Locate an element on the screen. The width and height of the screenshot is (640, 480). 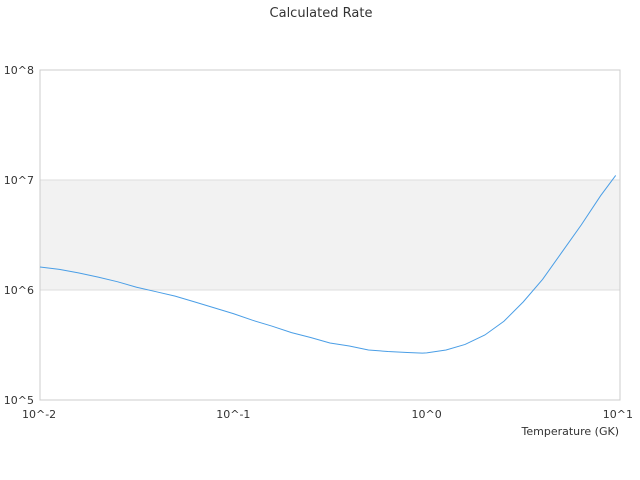
x-axis-title: Temperature (GK) is located at coordinates (570, 431).